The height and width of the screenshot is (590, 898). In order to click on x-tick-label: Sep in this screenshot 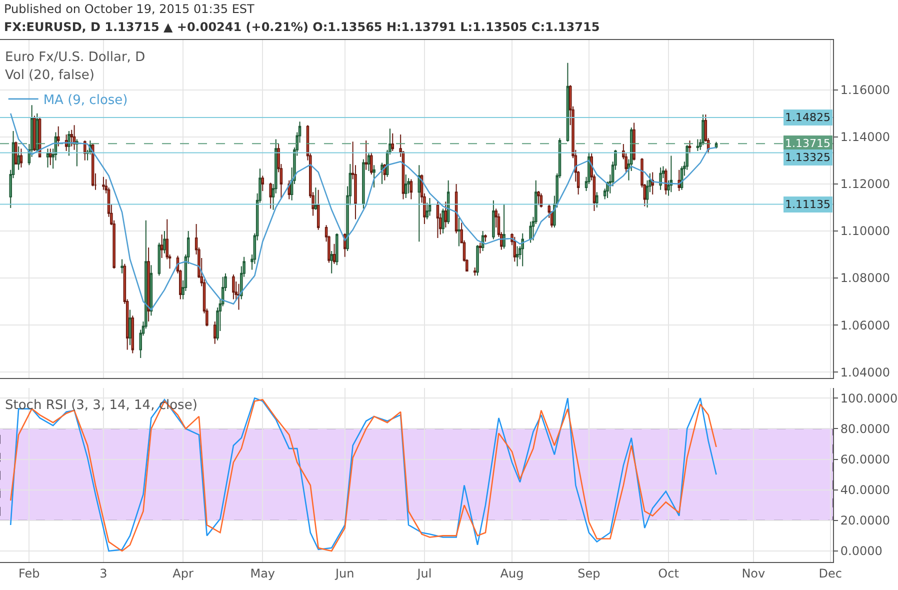, I will do `click(589, 573)`.